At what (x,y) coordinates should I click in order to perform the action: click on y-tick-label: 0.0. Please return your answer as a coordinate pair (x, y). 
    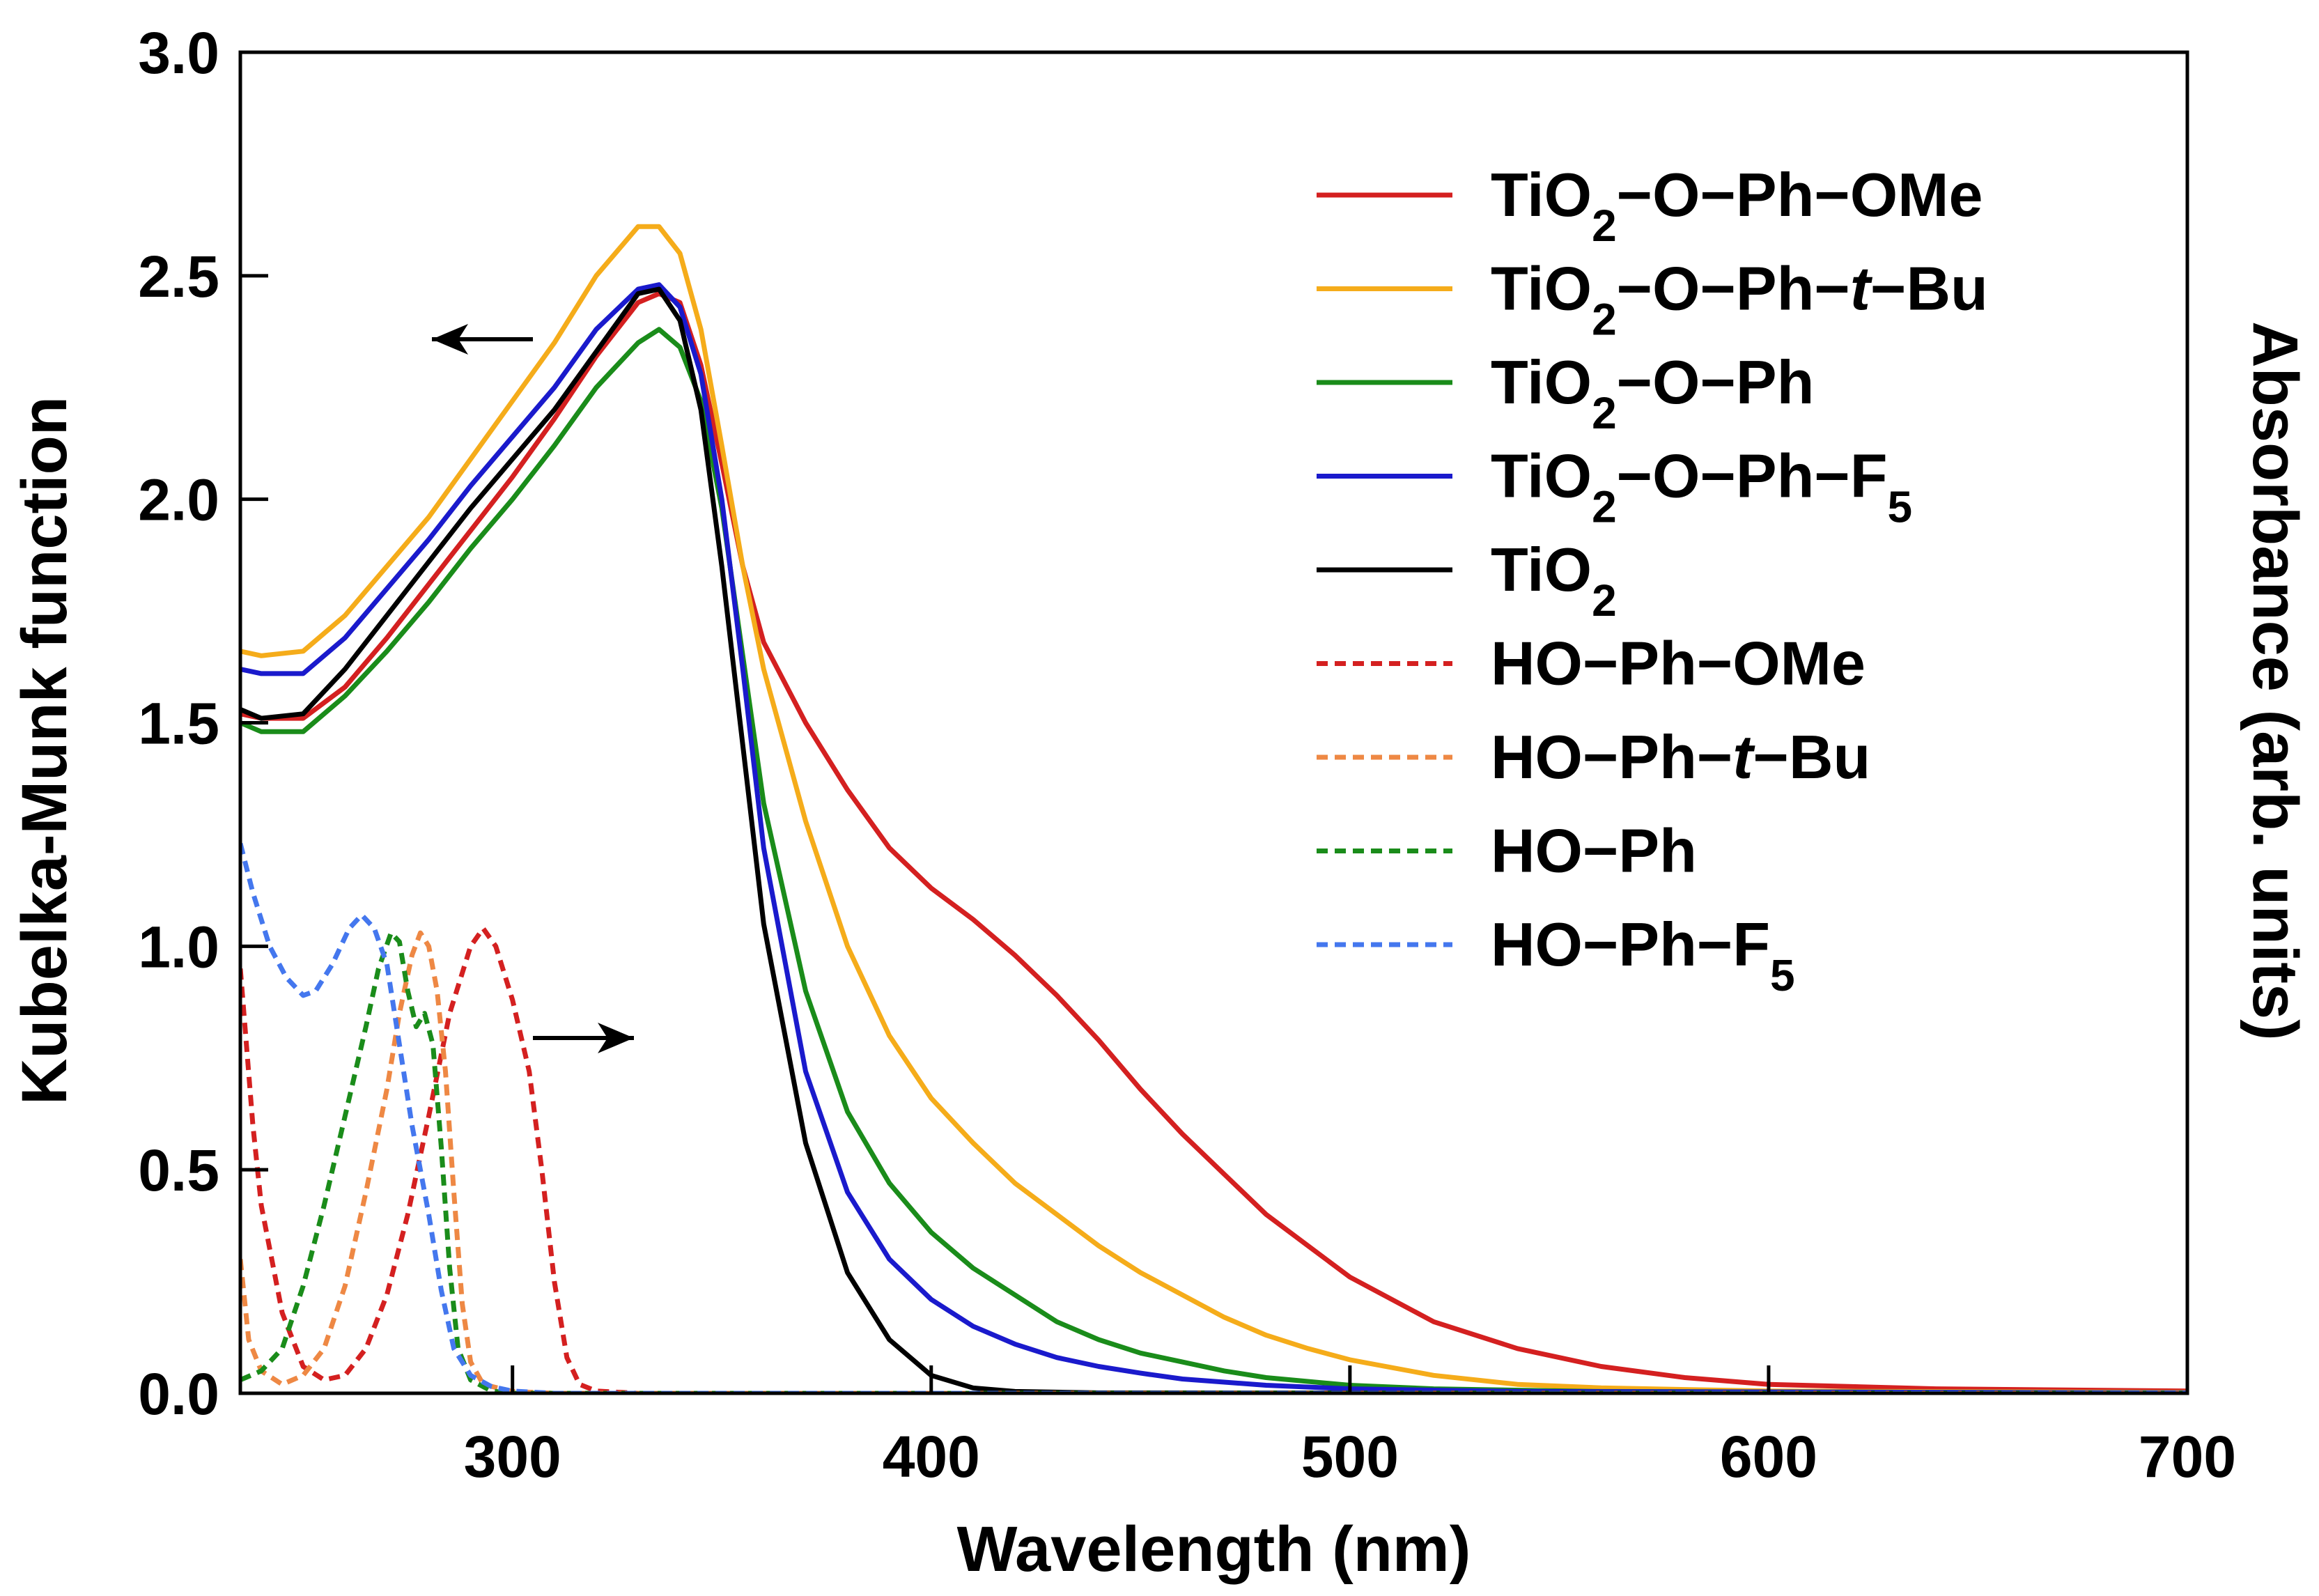
    Looking at the image, I should click on (178, 1394).